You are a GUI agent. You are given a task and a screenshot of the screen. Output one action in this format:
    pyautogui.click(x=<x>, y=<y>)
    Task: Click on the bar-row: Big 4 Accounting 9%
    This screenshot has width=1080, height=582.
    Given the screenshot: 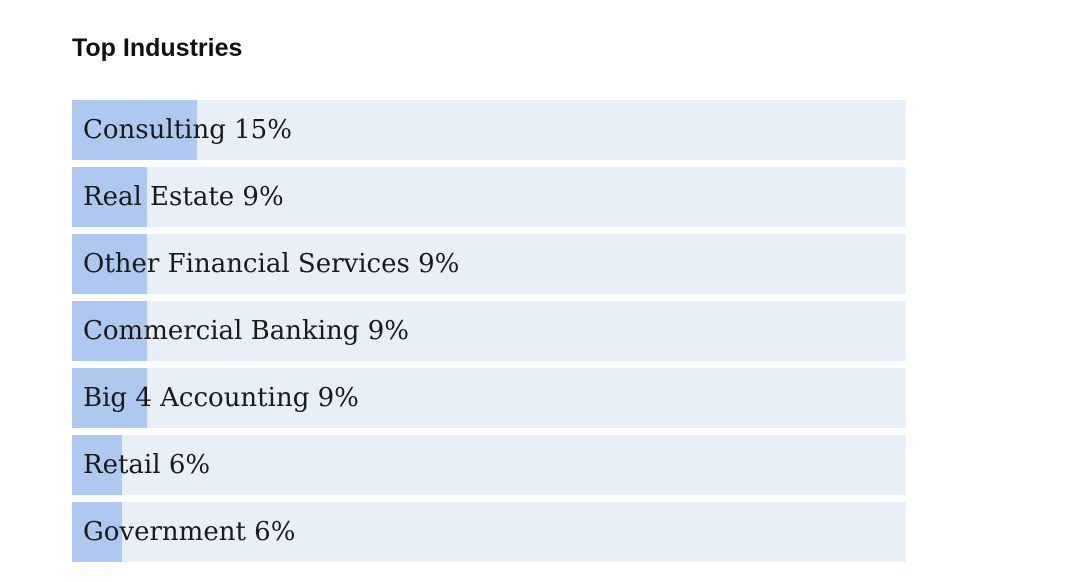 What is the action you would take?
    pyautogui.click(x=489, y=398)
    